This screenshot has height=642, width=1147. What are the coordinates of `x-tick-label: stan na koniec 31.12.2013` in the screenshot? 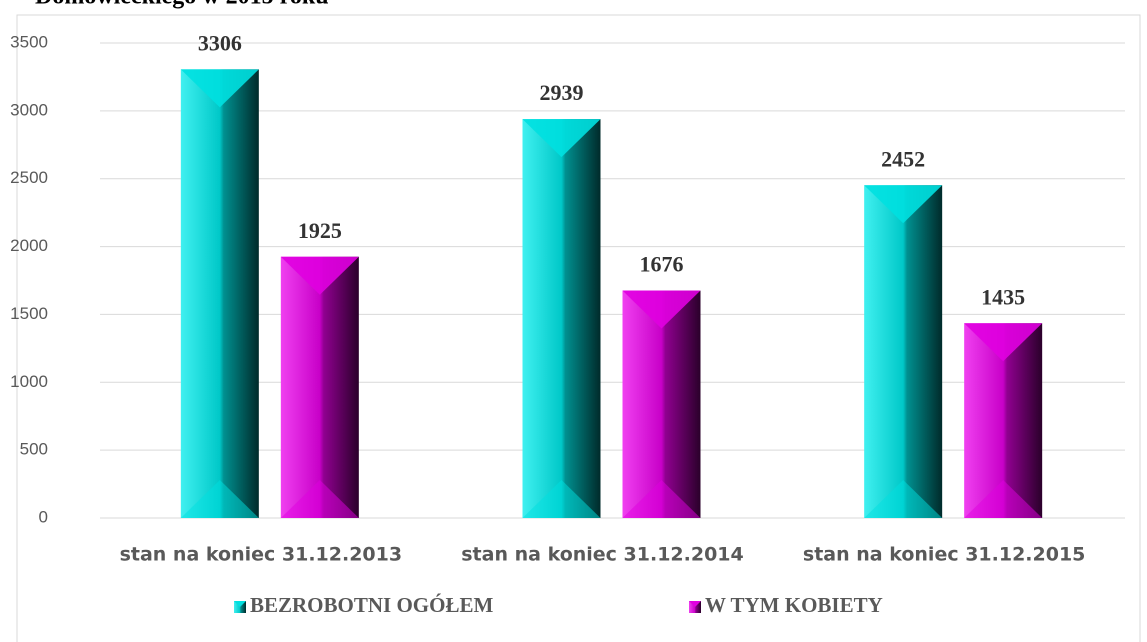 It's located at (261, 555).